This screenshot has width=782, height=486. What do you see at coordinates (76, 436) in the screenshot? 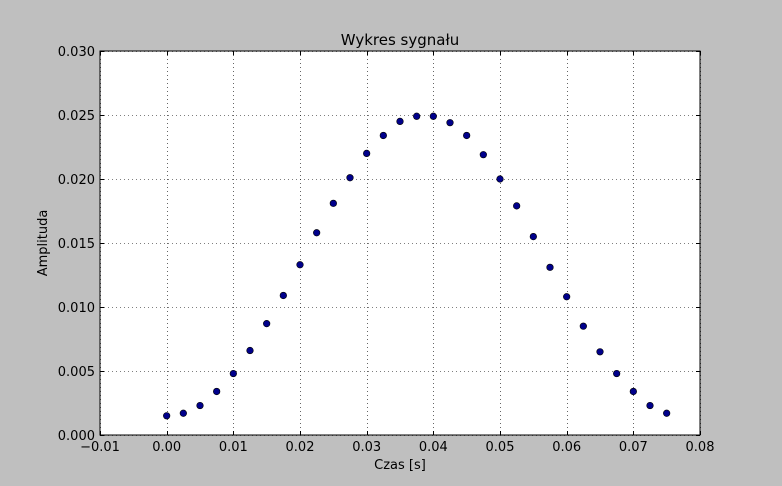
I see `y-tick-label: 0.000` at bounding box center [76, 436].